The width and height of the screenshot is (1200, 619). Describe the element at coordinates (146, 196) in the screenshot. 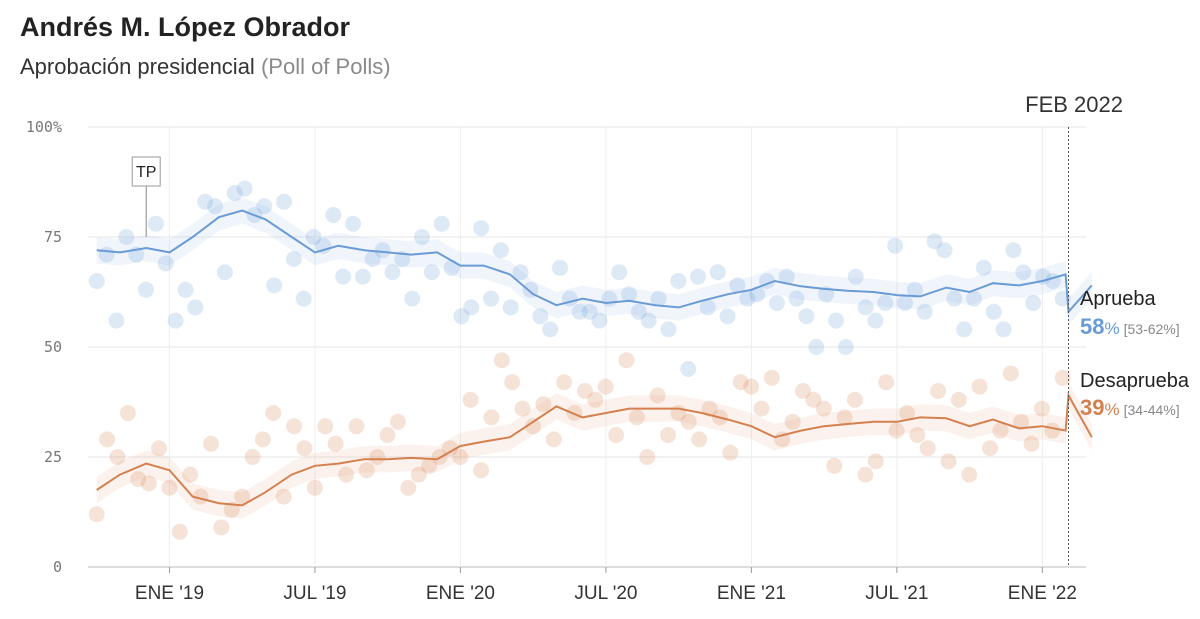

I see `tp-annotation: TP` at that location.